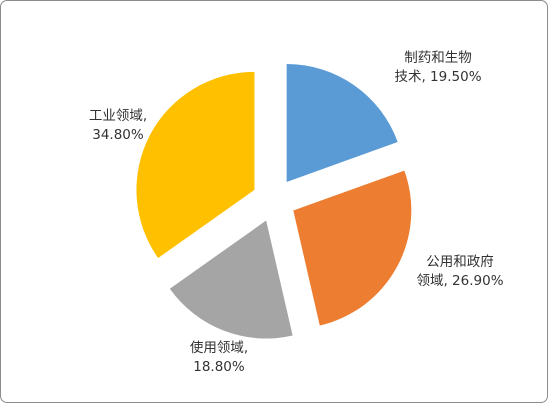 This screenshot has height=403, width=548. What do you see at coordinates (118, 135) in the screenshot?
I see `data-label-line: 34.80%` at bounding box center [118, 135].